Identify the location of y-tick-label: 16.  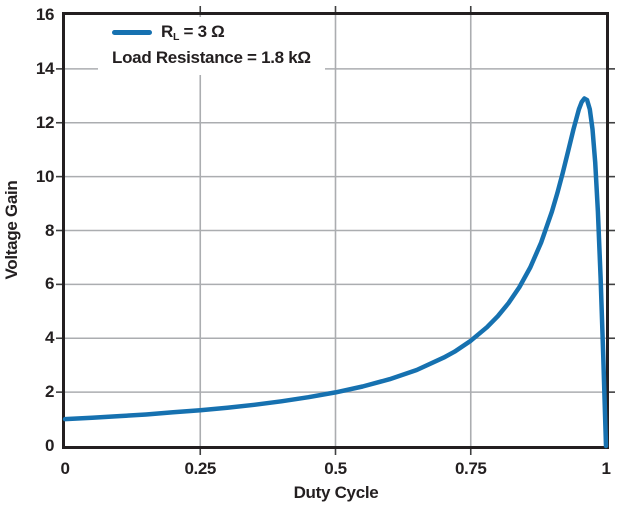
(45, 14).